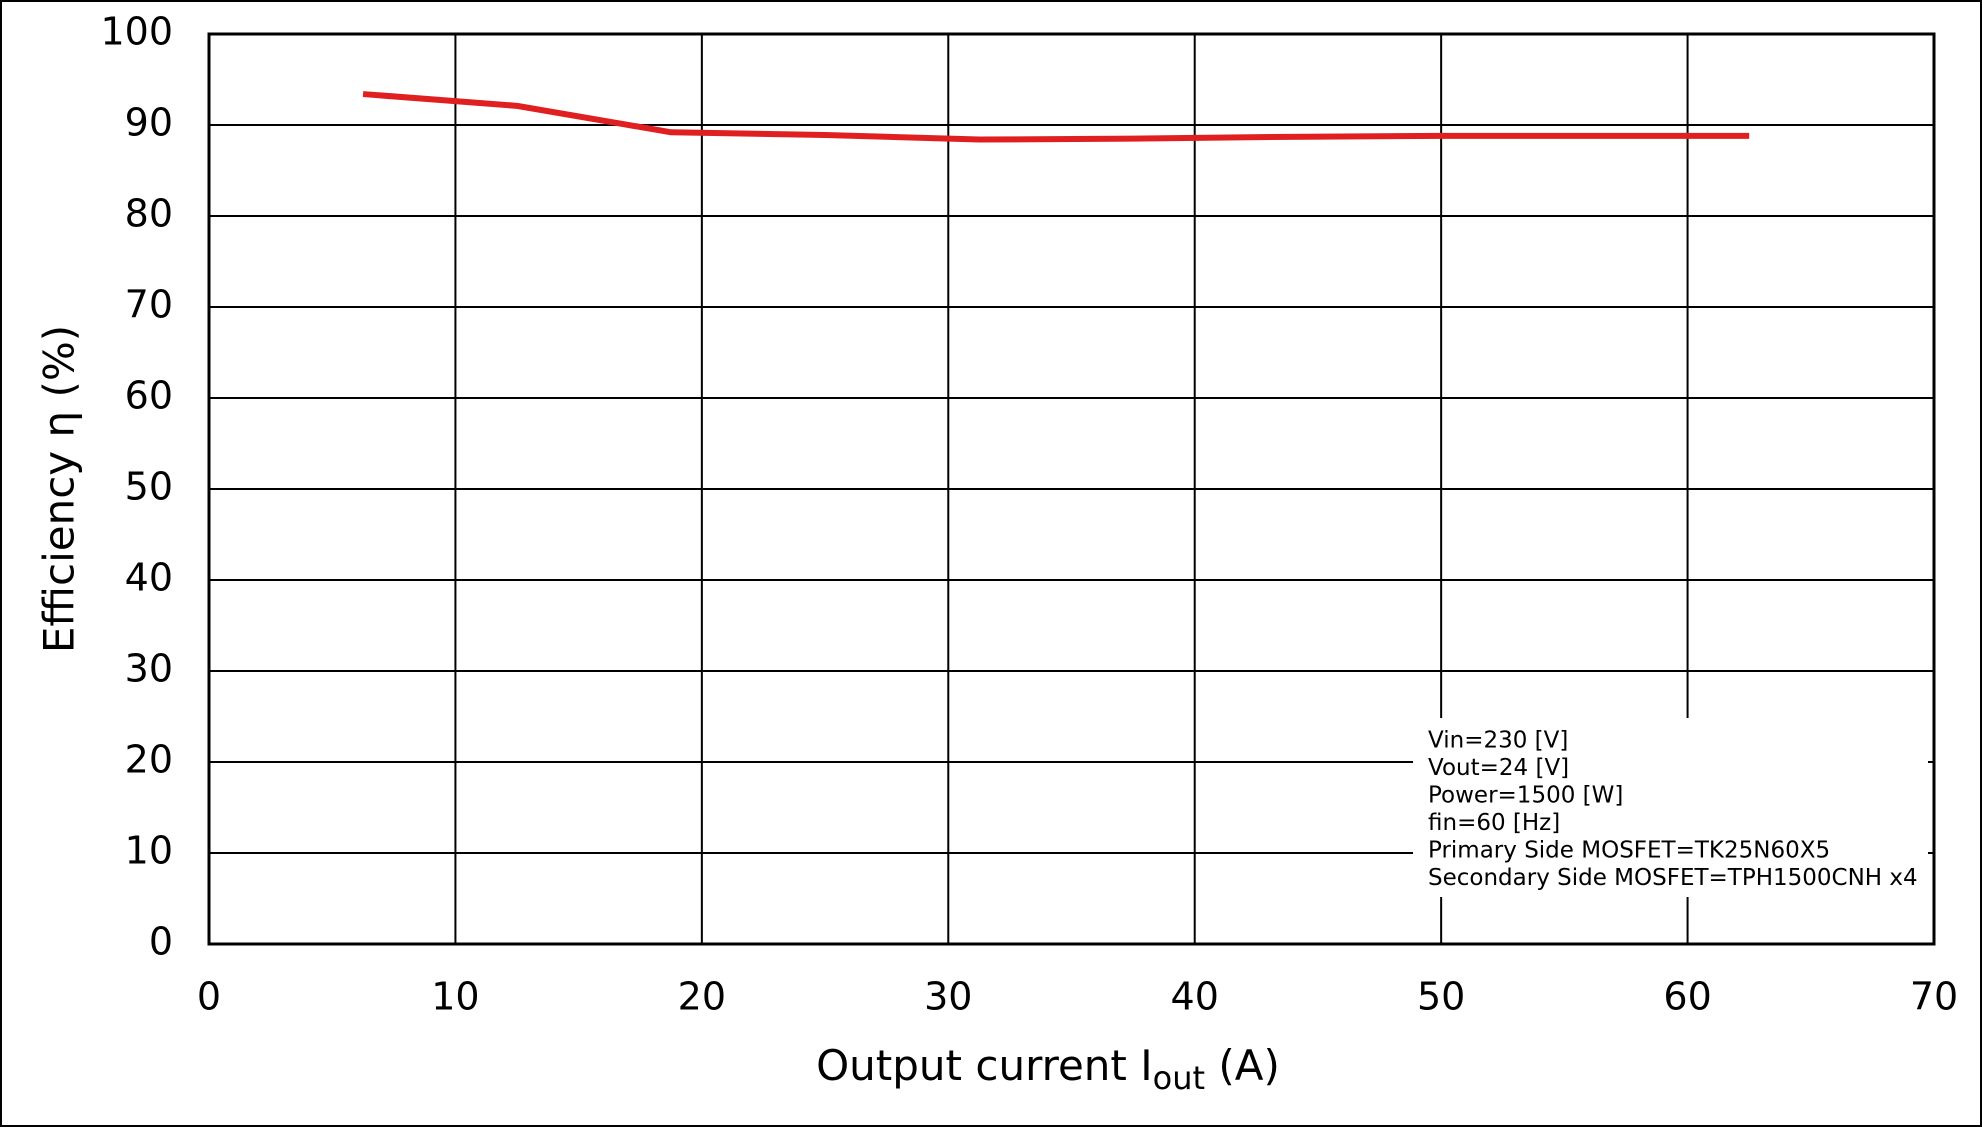  I want to click on y-tick-label: 40, so click(149, 578).